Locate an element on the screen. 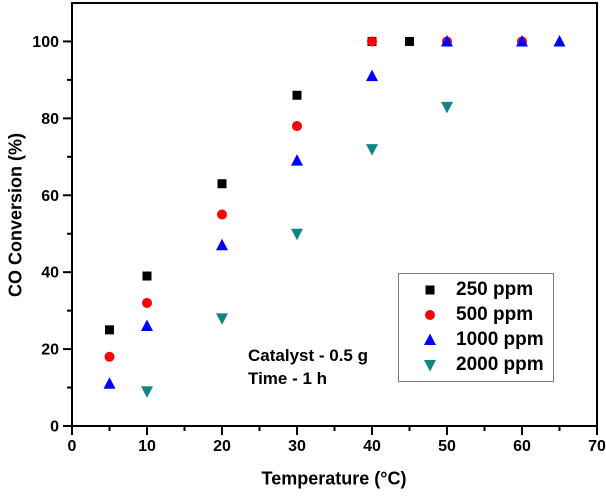 The image size is (606, 496). legend: 250 ppm 500 ppm 1000 ppm 2000 ppm is located at coordinates (476, 327).